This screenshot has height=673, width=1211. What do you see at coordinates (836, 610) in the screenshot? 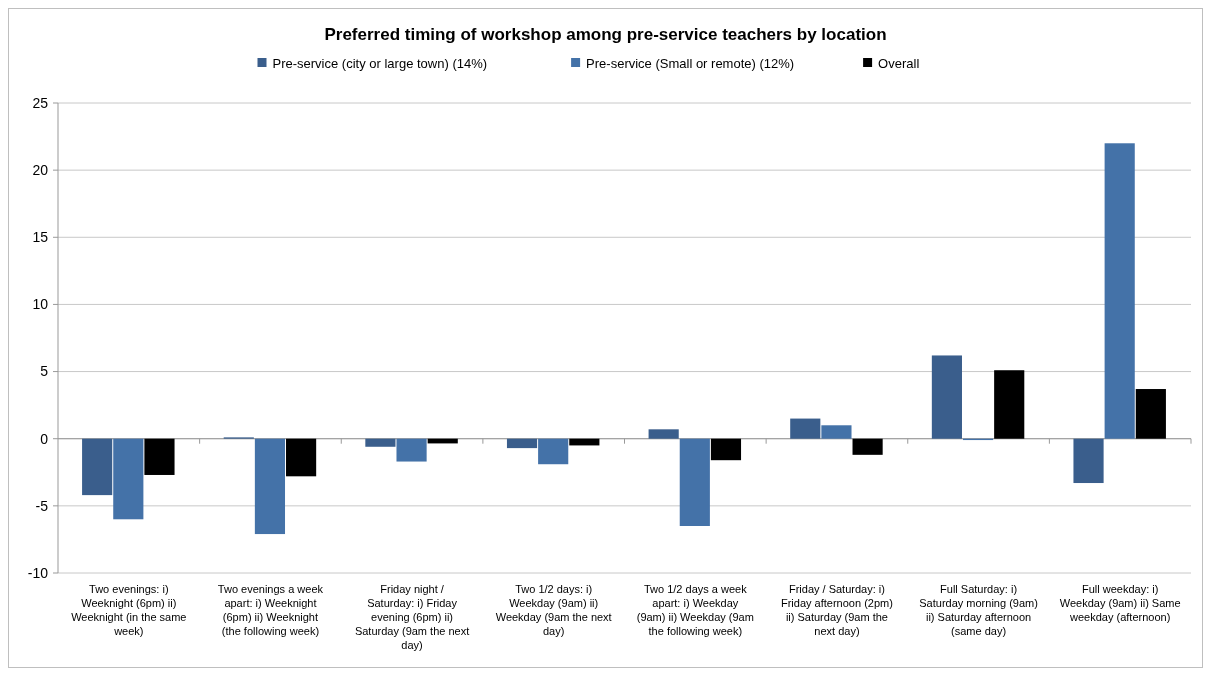
I see `x-tick-label: Friday / Saturday: i) Friday afternoon (2pm) ii) Saturday (9am the next day)` at bounding box center [836, 610].